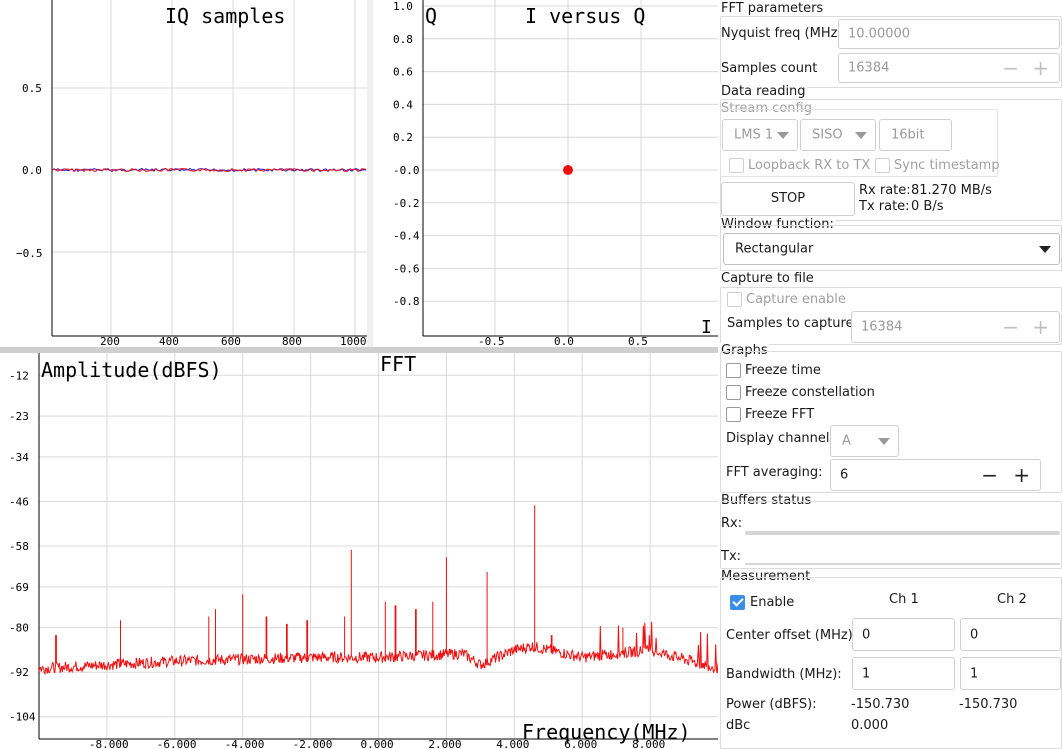  What do you see at coordinates (738, 725) in the screenshot?
I see `dbc-label: dBc` at bounding box center [738, 725].